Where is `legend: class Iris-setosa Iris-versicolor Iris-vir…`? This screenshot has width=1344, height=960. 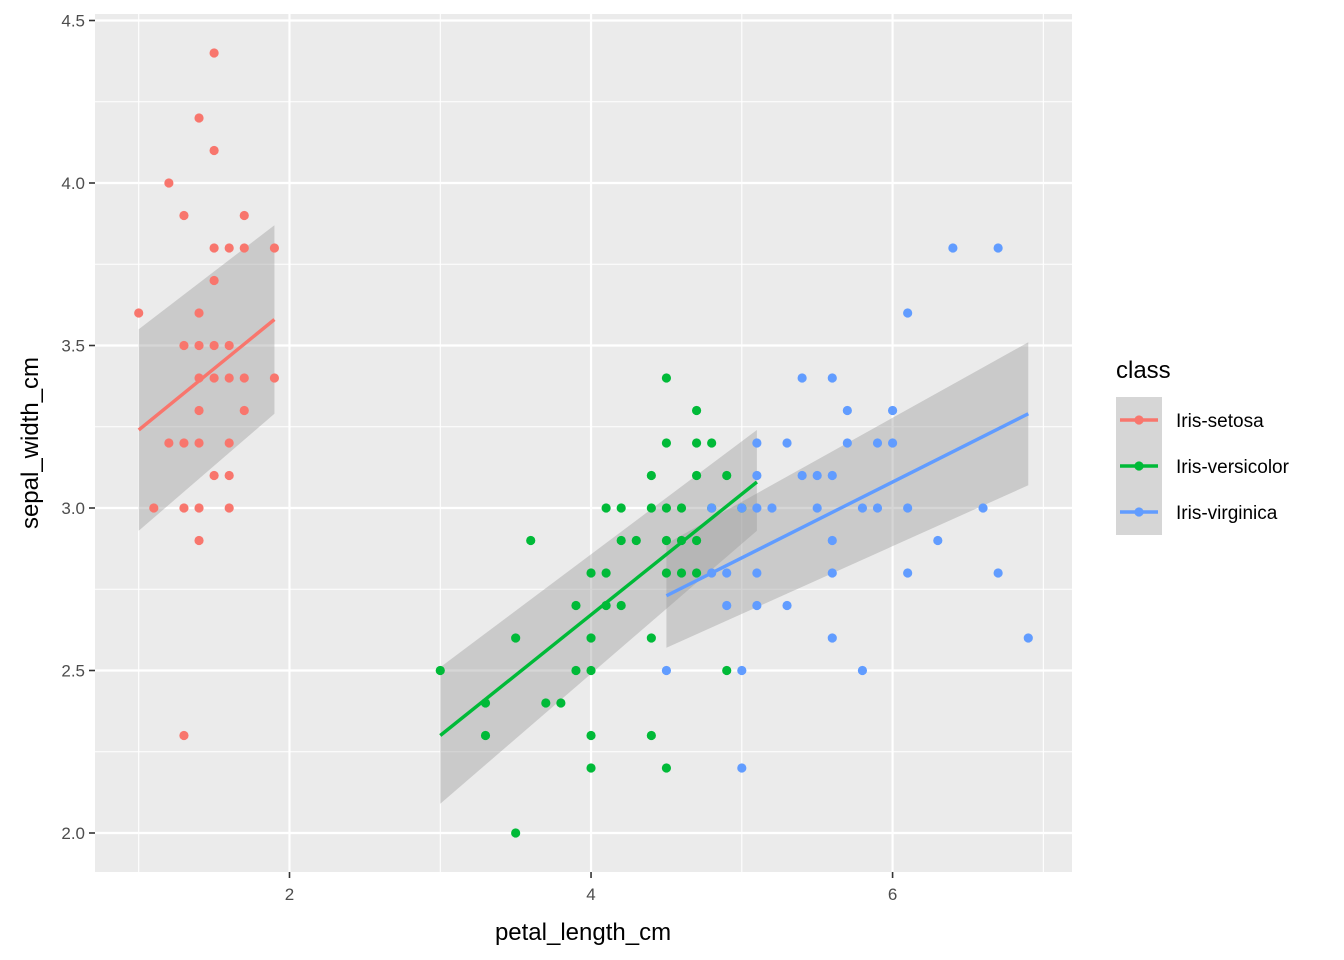
legend: class Iris-setosa Iris-versicolor Iris-vir… is located at coordinates (1203, 446).